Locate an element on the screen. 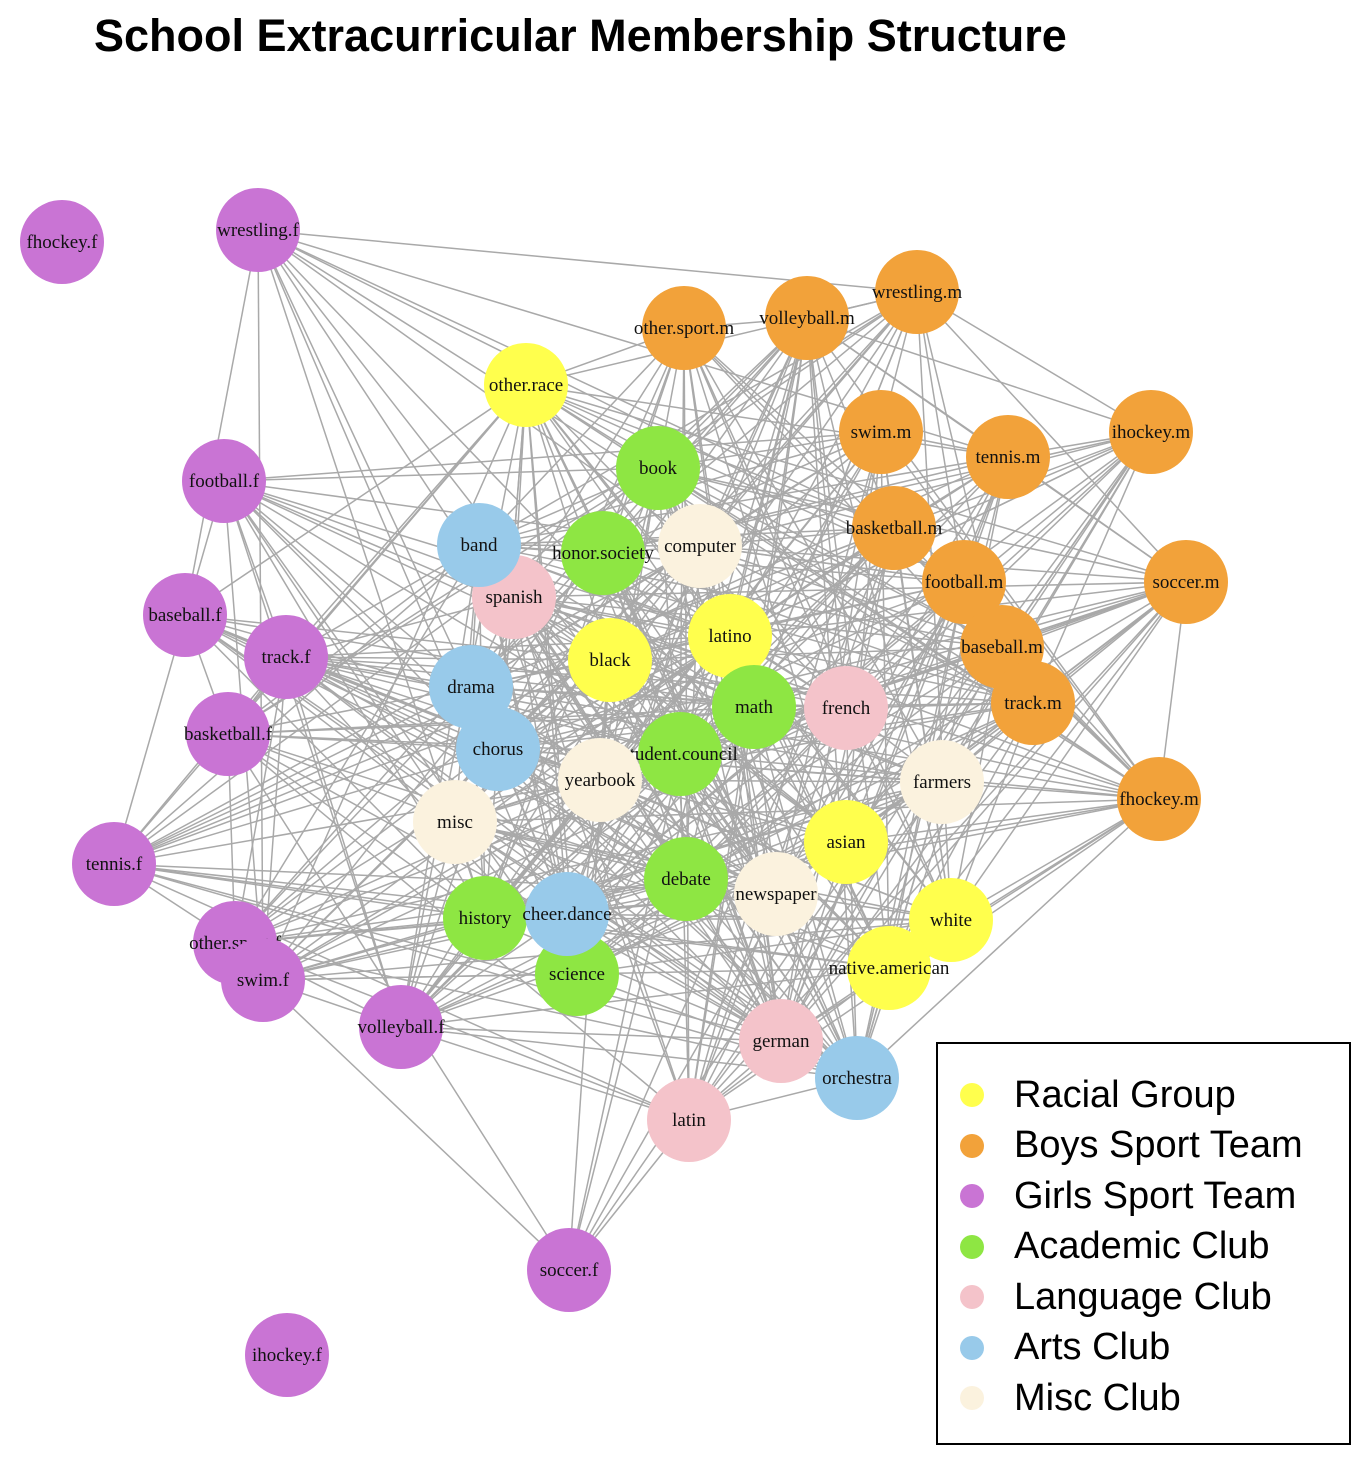 Image resolution: width=1372 pixels, height=1462 pixels. legend-label: Misc Club is located at coordinates (1097, 1397).